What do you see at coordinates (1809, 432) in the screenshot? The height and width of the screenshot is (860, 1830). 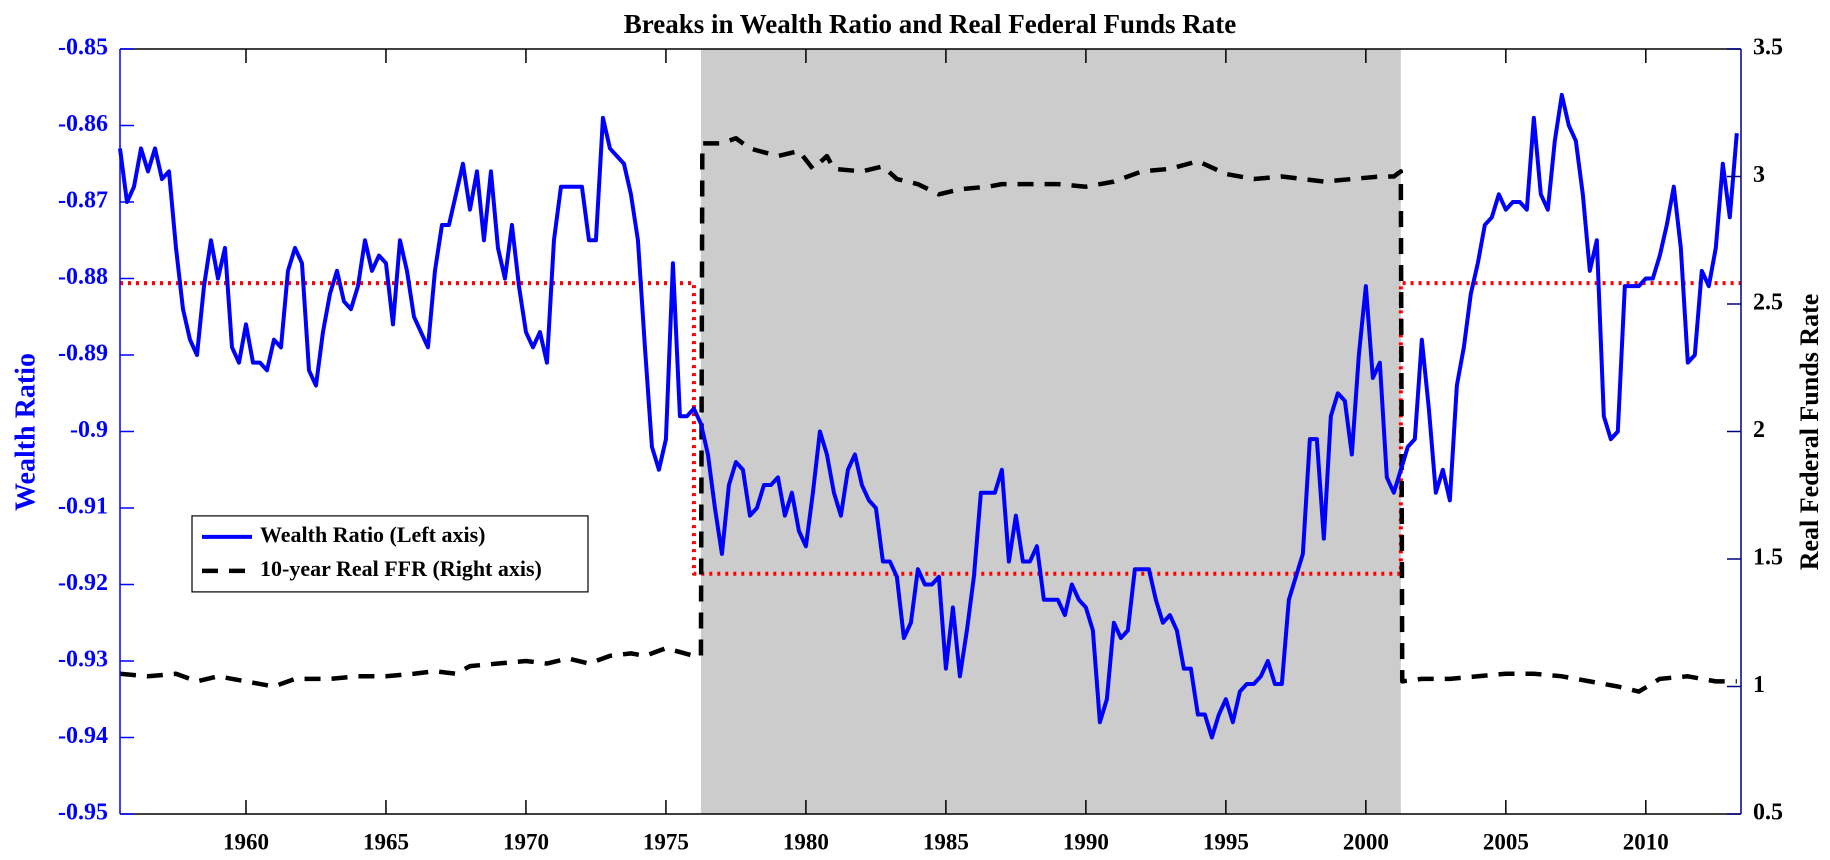 I see `y2-axis-label: Real Federal Funds Rate` at bounding box center [1809, 432].